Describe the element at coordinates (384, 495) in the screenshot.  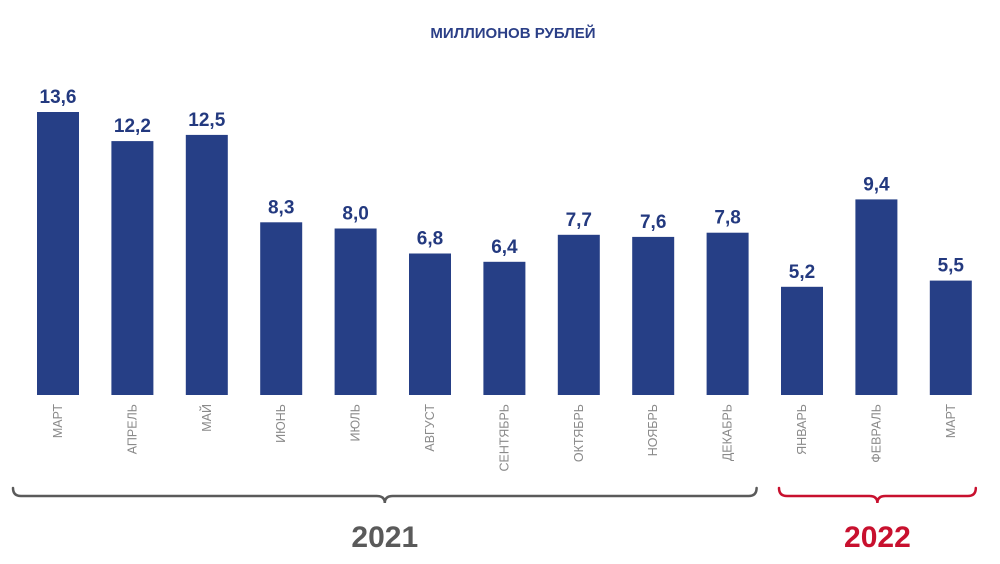
I see `year-bracket-2021` at that location.